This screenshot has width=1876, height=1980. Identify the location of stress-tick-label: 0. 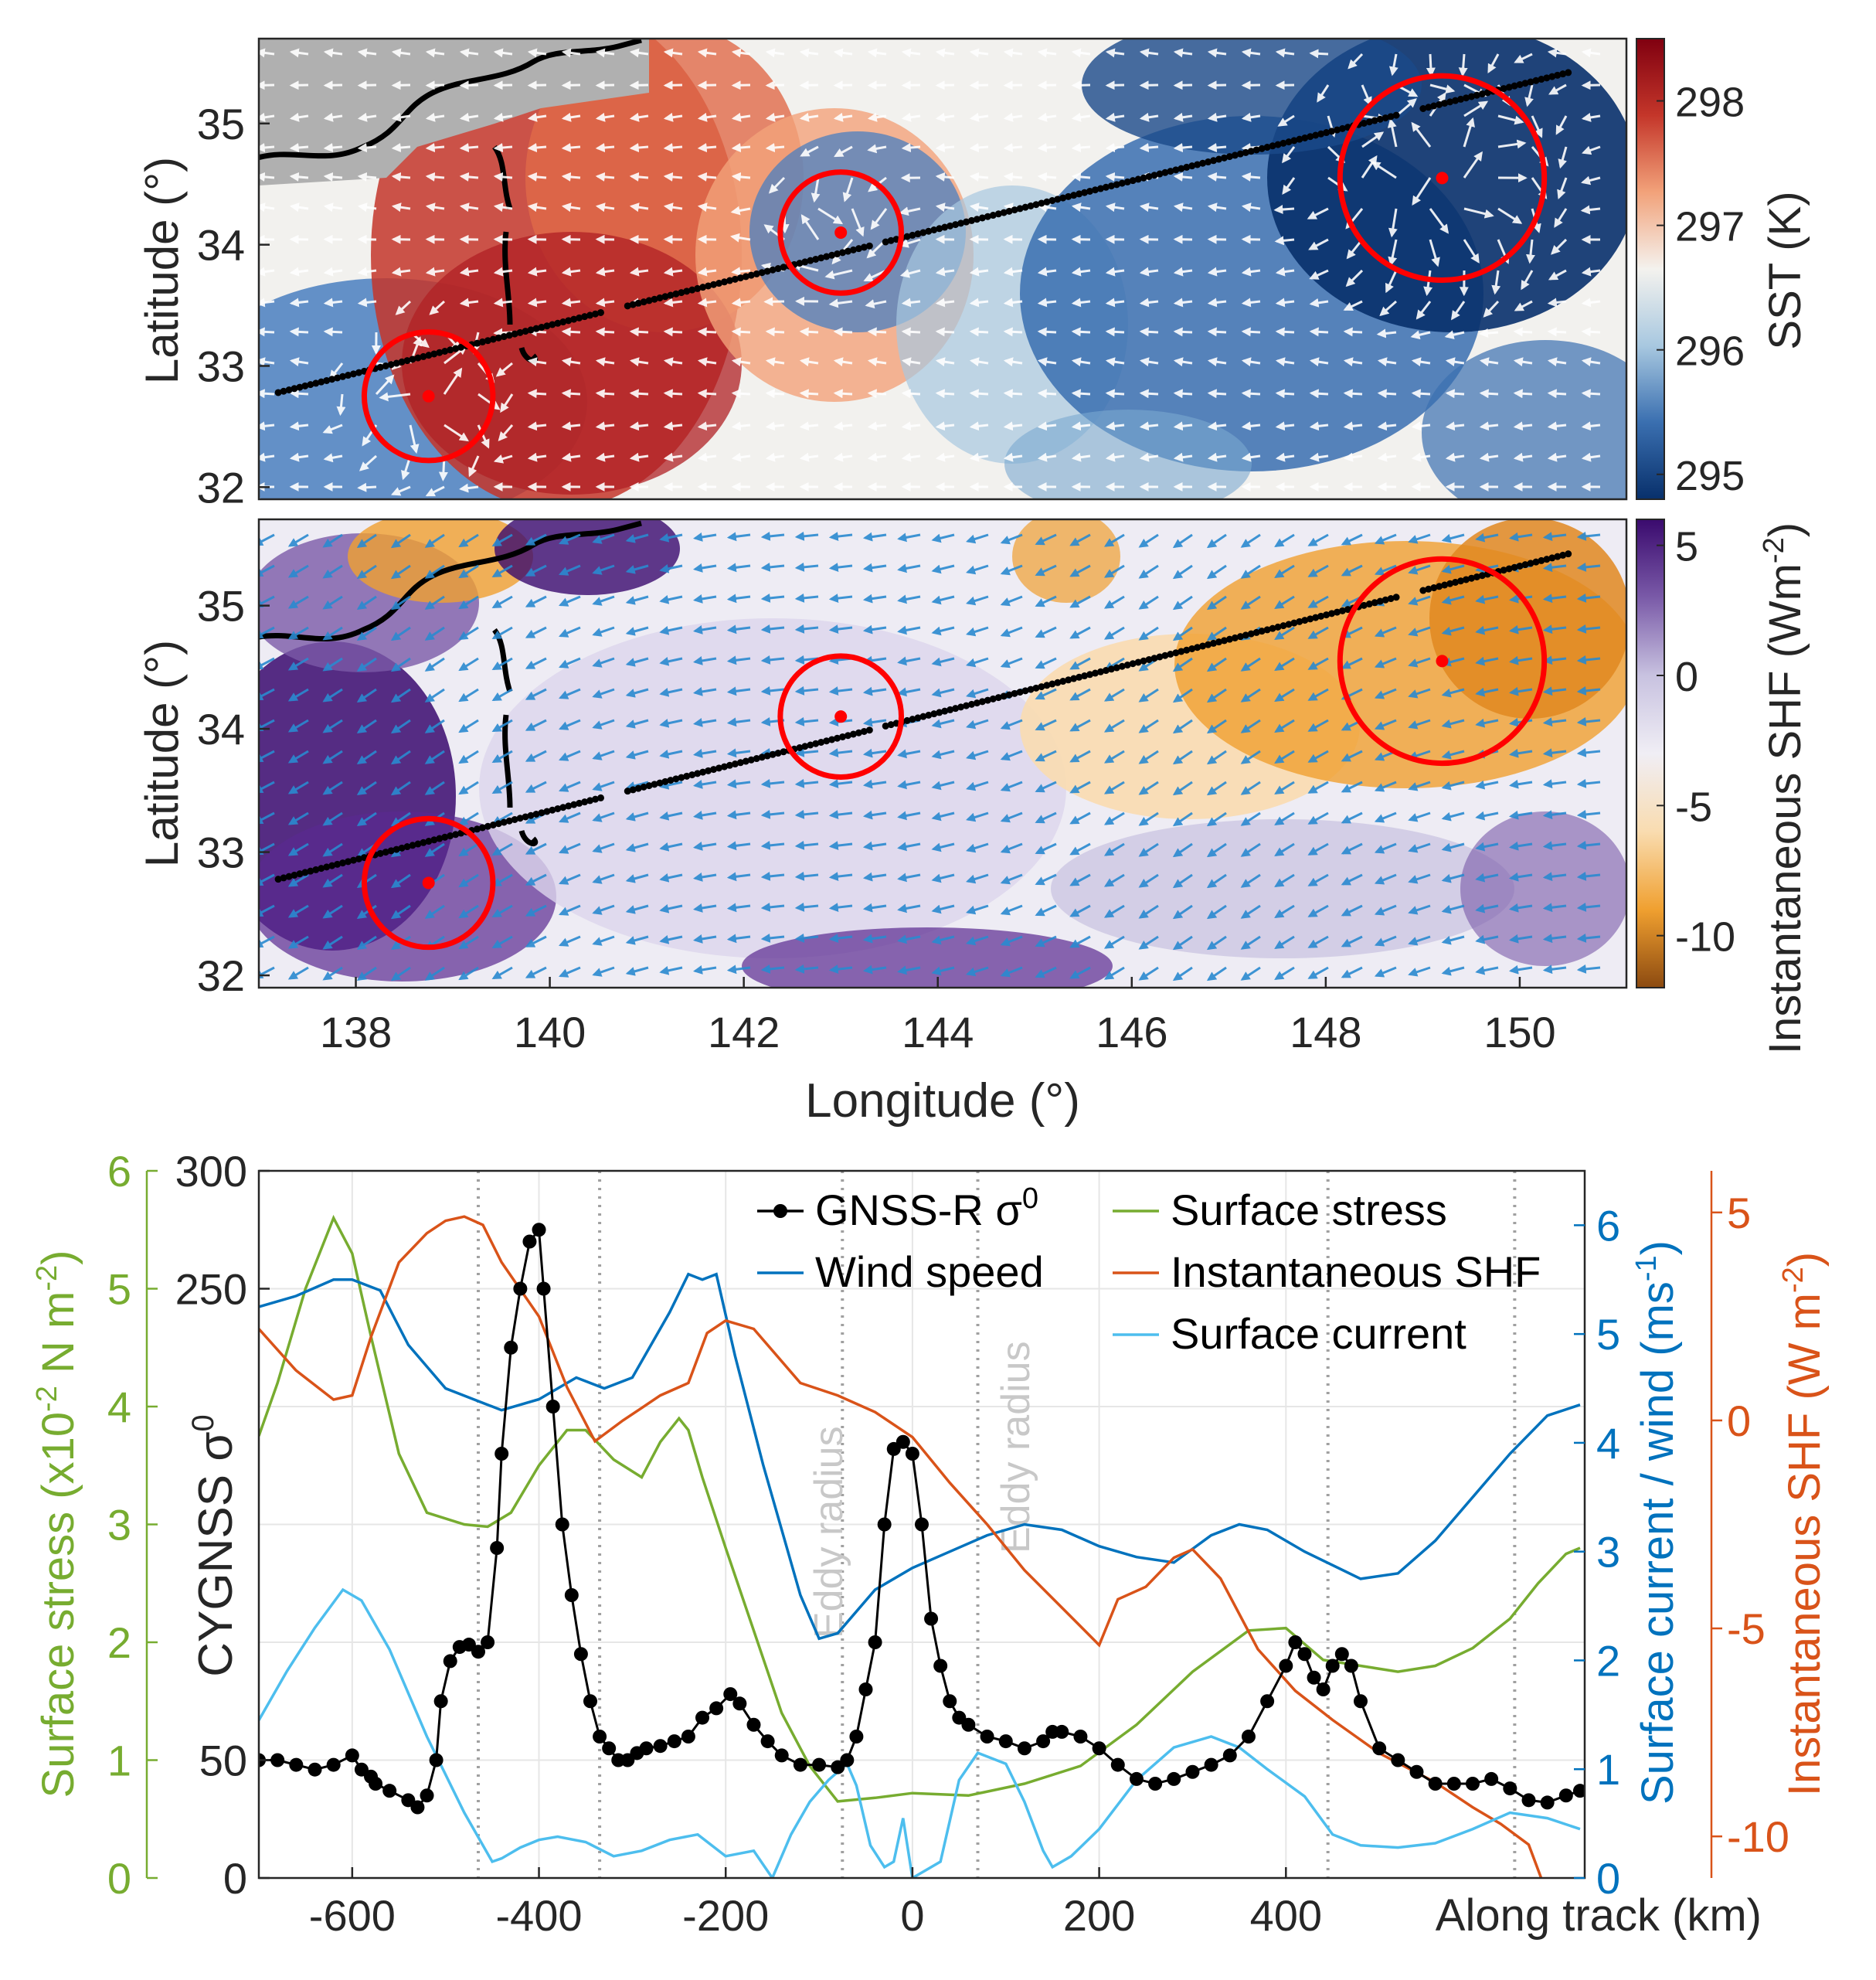
(119, 1878).